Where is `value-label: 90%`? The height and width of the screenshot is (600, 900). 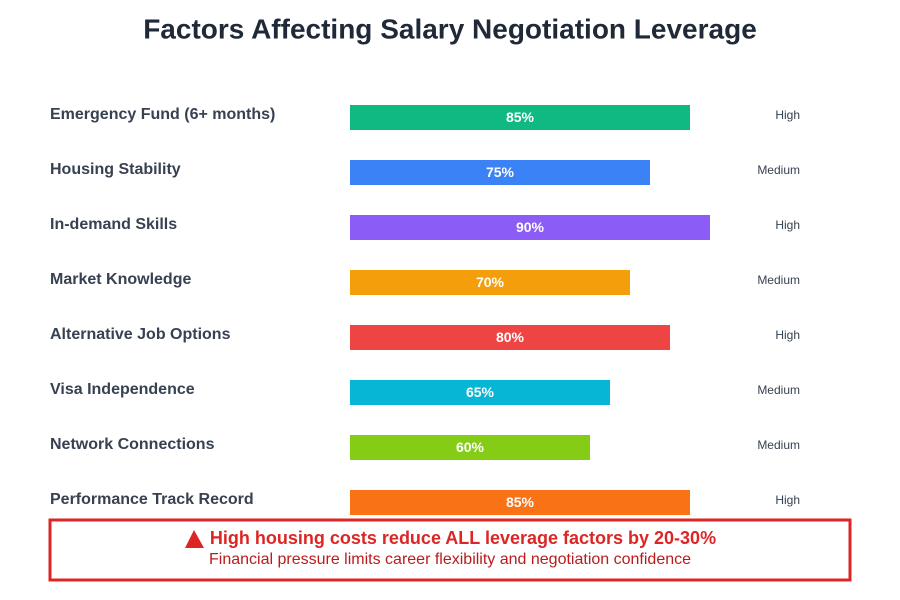
value-label: 90% is located at coordinates (530, 227).